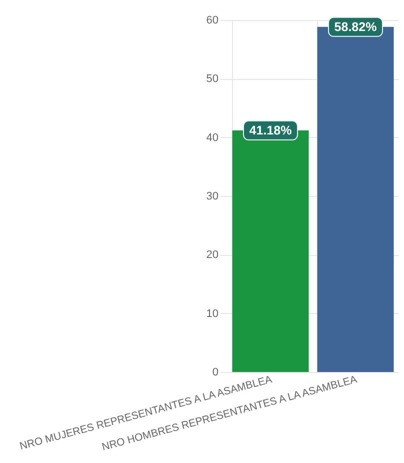 This screenshot has width=404, height=463. Describe the element at coordinates (270, 130) in the screenshot. I see `data-label: 41.18%` at that location.